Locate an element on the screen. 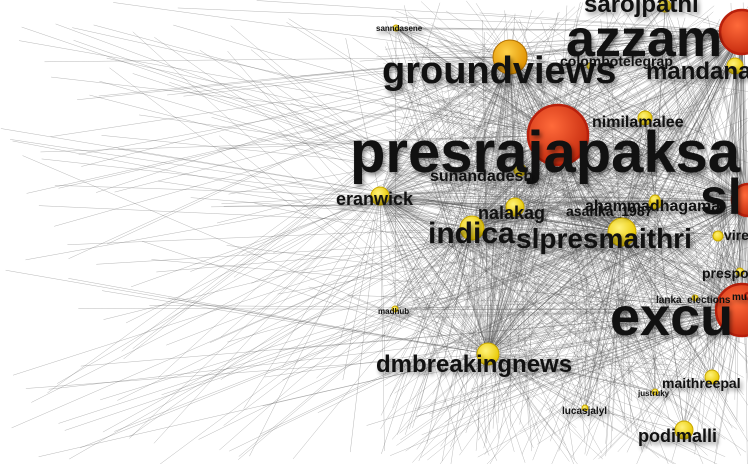 The height and width of the screenshot is (464, 748). node-madhub is located at coordinates (395, 309).